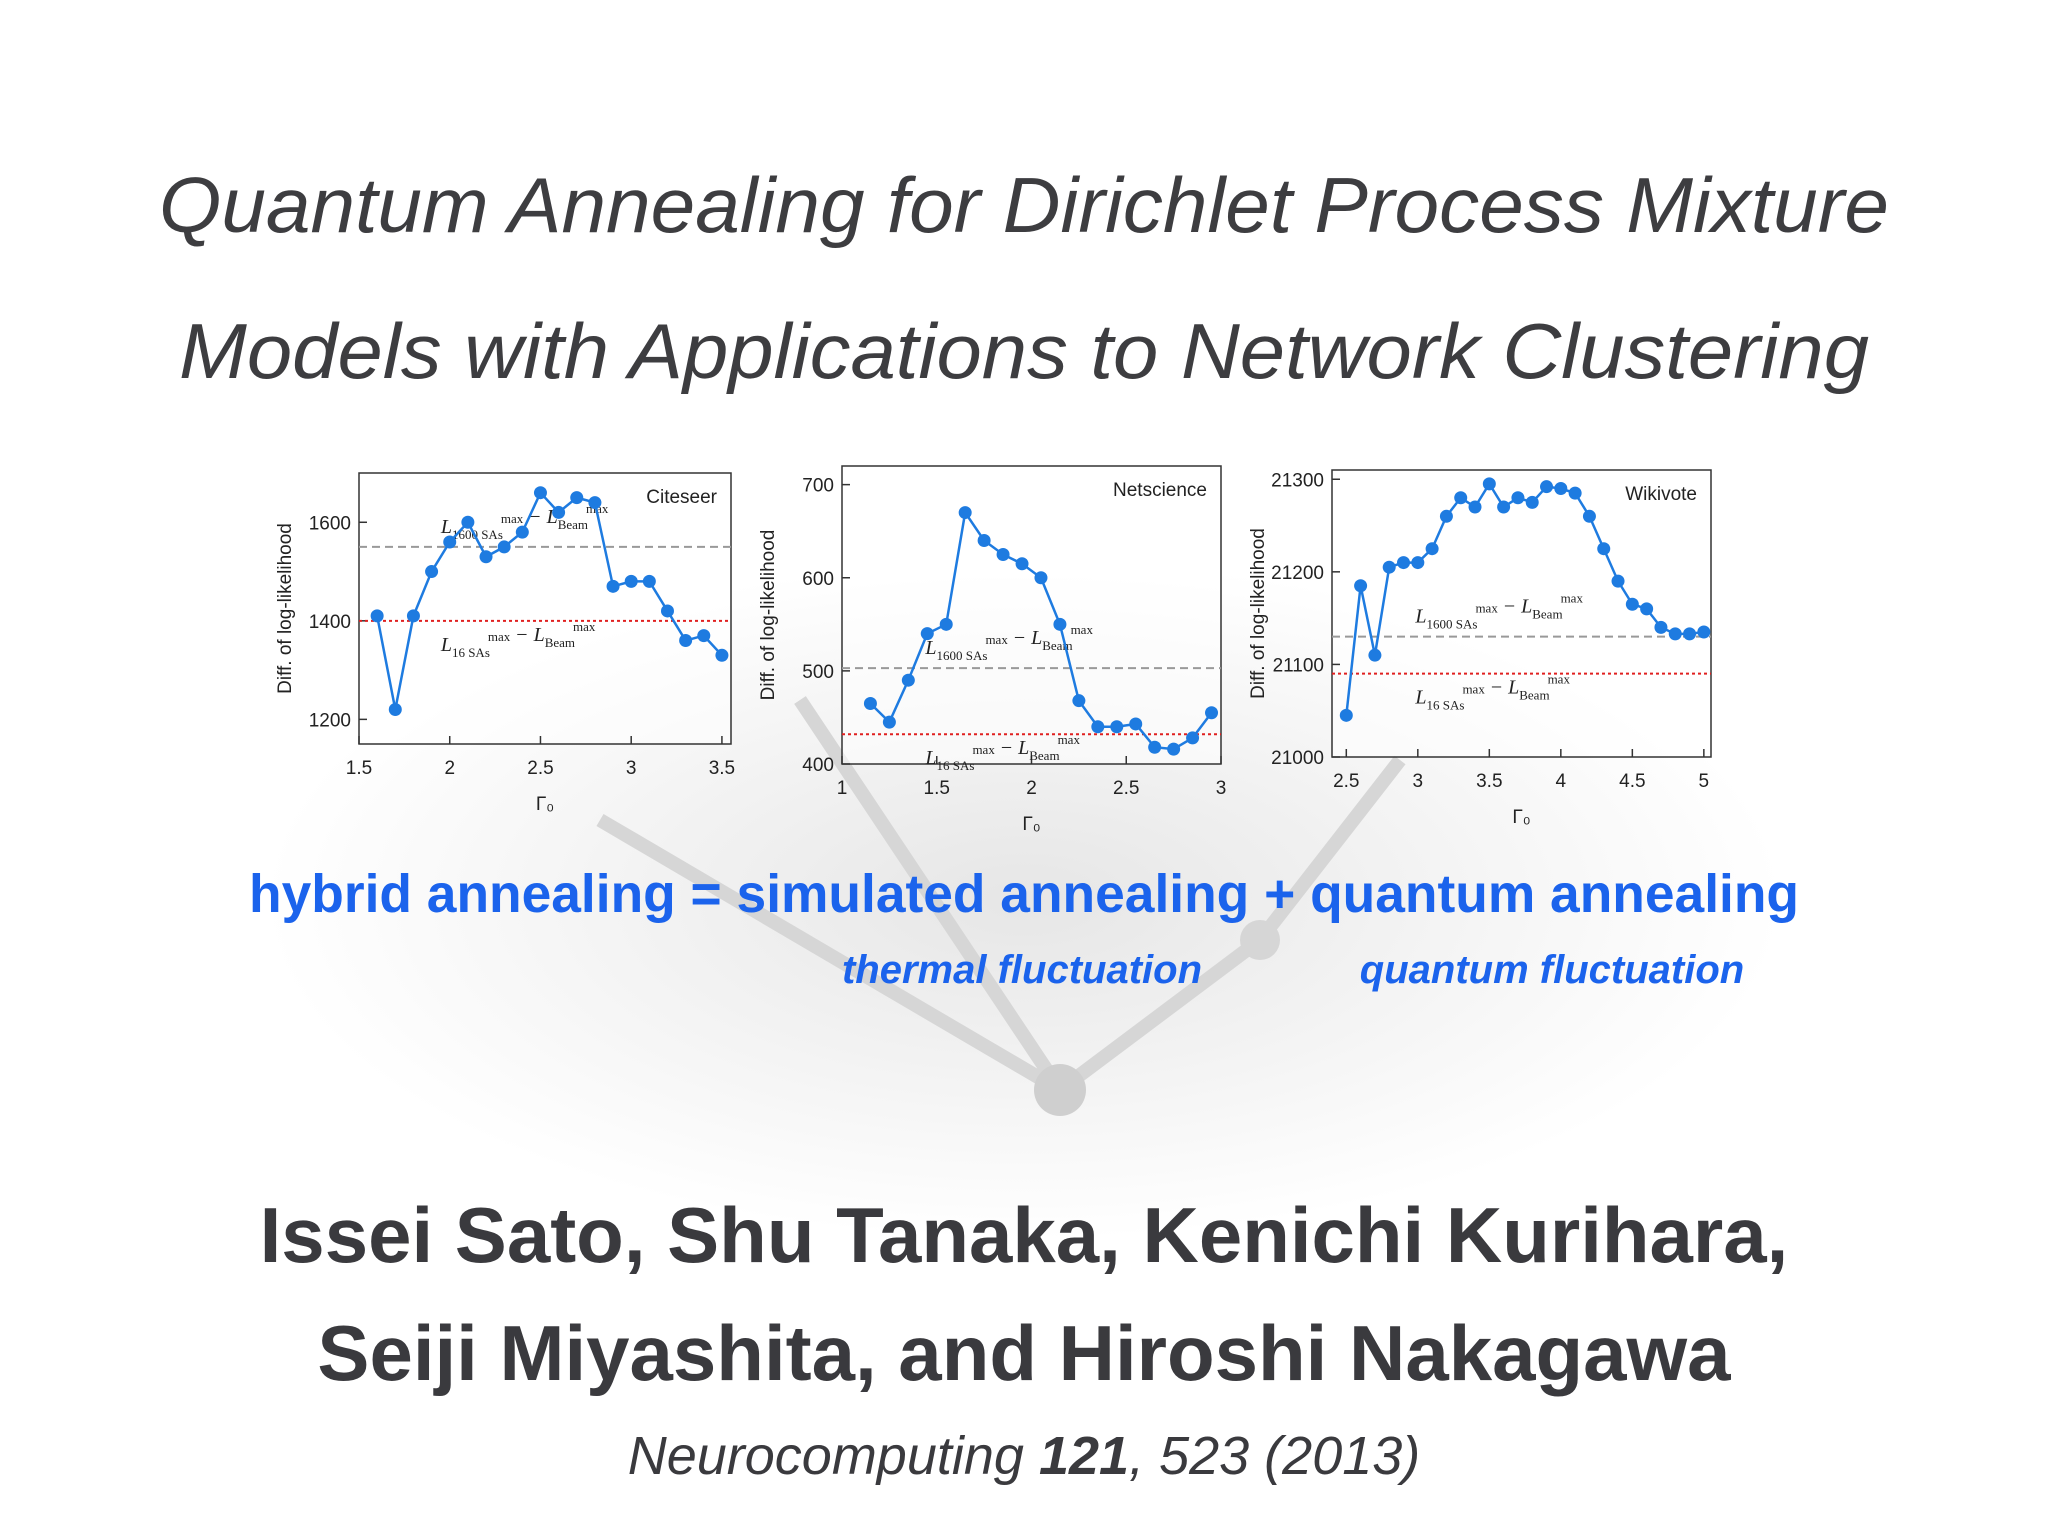 This screenshot has width=2048, height=1536. Describe the element at coordinates (1661, 494) in the screenshot. I see `chart-title: Wikivote` at that location.